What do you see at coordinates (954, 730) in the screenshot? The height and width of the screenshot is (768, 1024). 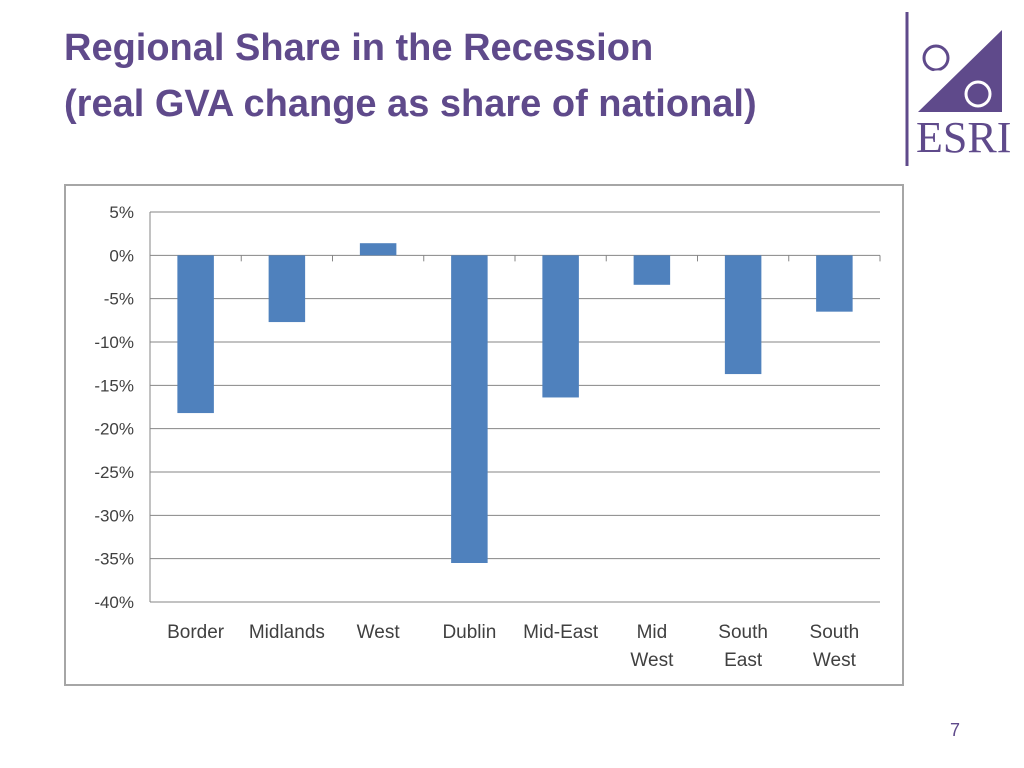 I see `page-number: 7` at bounding box center [954, 730].